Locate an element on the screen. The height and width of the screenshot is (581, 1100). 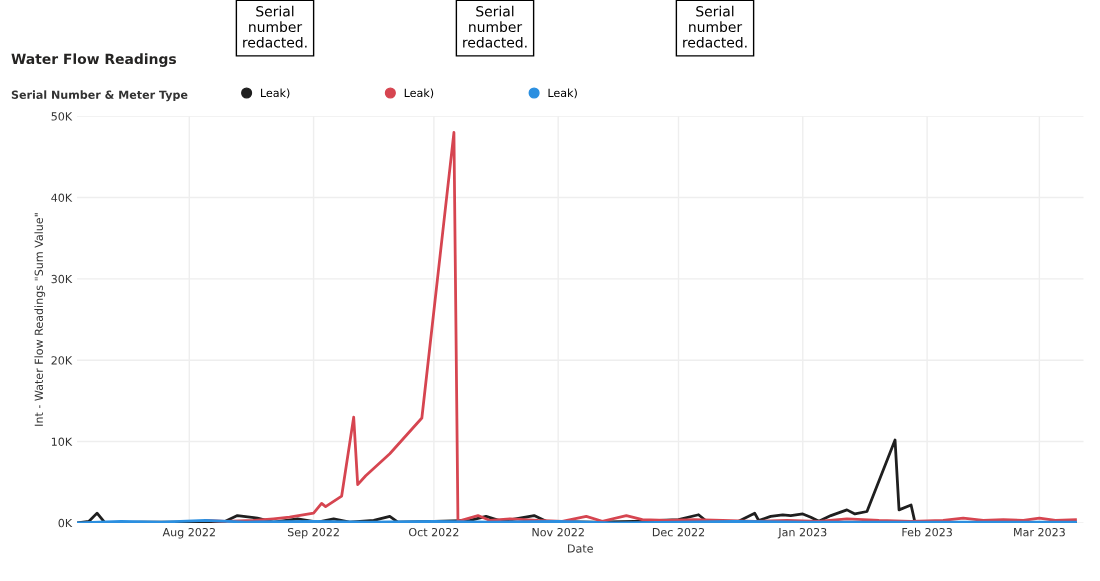
x-tick-label: Aug 2022 is located at coordinates (188, 533).